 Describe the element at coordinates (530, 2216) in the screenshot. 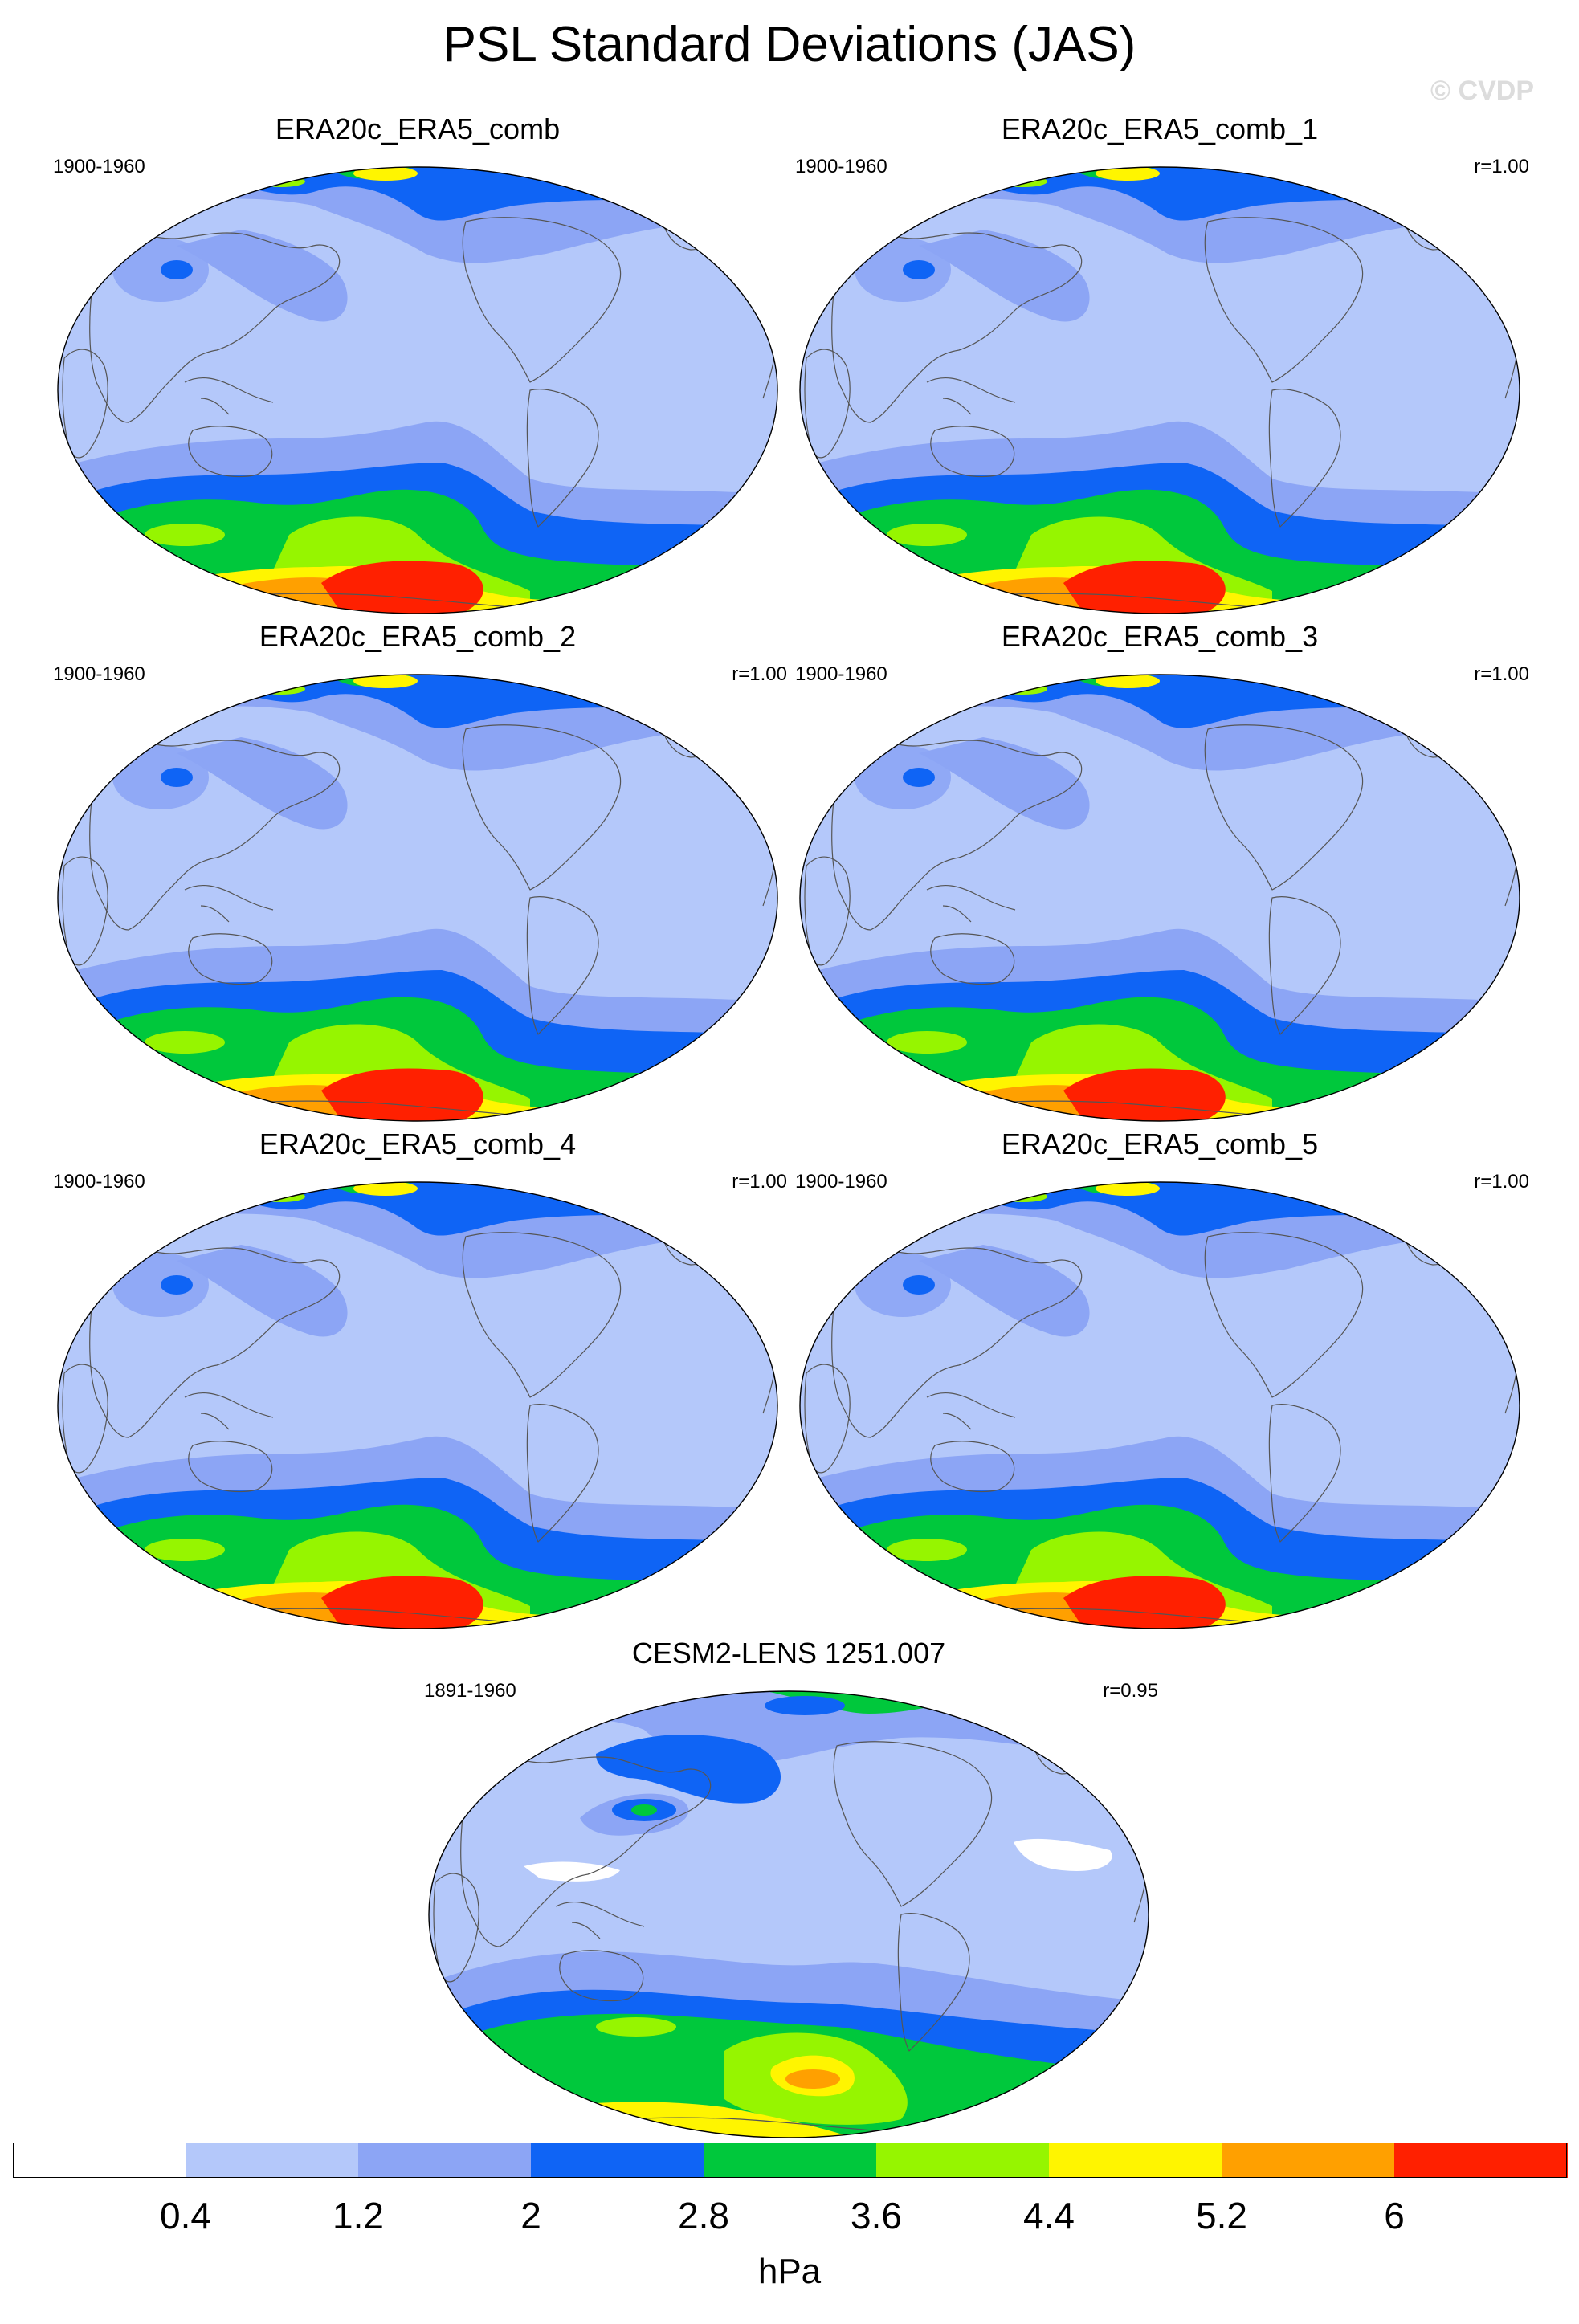

I see `colorbar-tick-label: 2` at that location.